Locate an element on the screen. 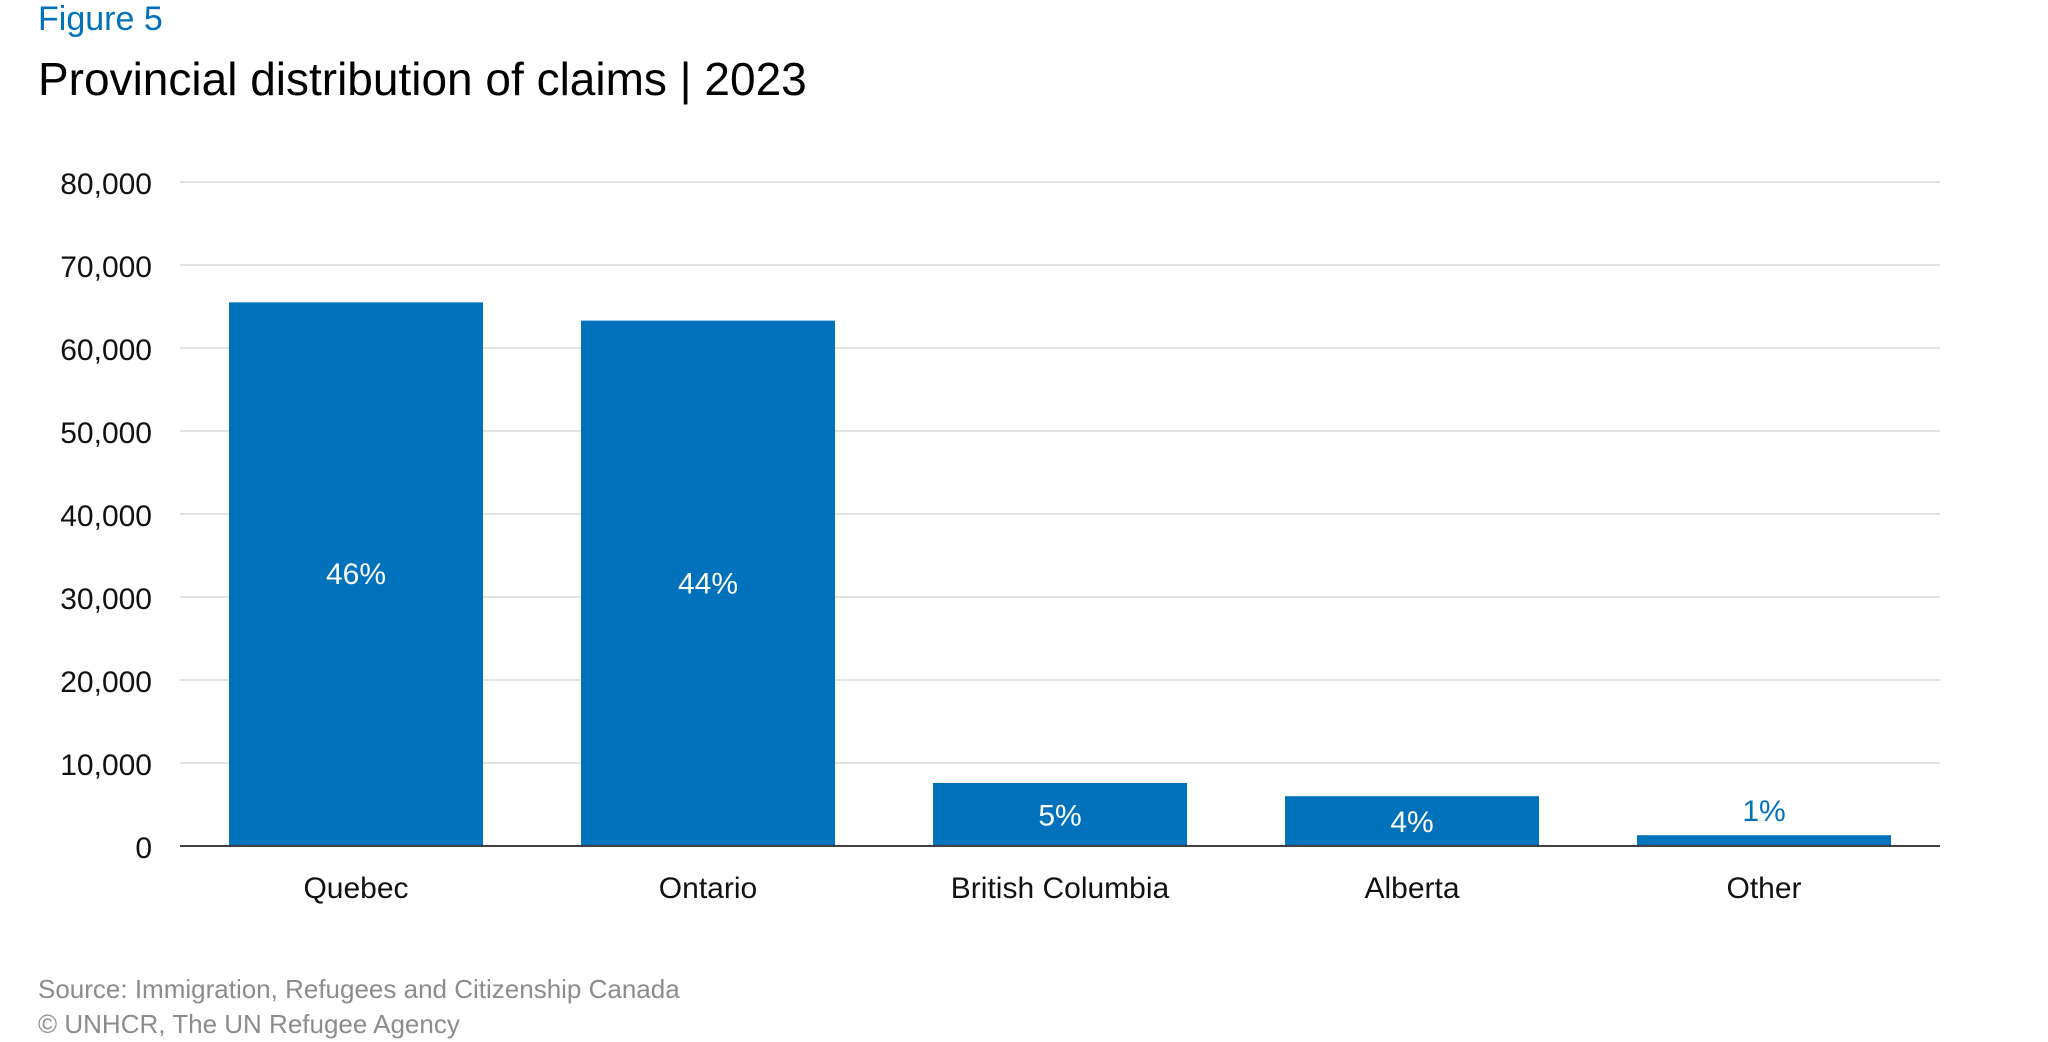 The image size is (2048, 1042). figure-label: Figure 5 is located at coordinates (100, 19).